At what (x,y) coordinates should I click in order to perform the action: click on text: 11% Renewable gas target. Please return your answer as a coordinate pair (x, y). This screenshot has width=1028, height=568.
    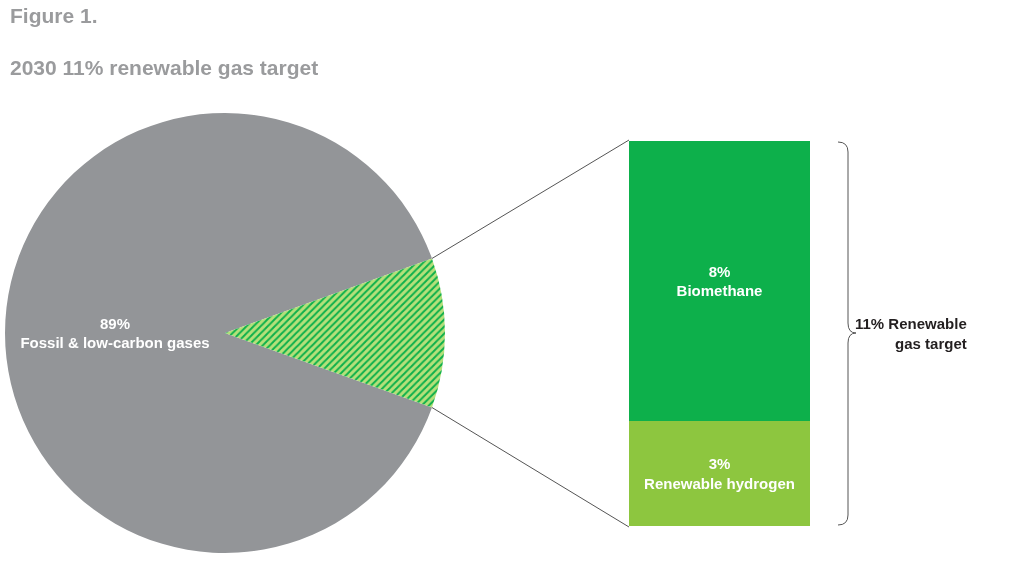
    Looking at the image, I should click on (911, 333).